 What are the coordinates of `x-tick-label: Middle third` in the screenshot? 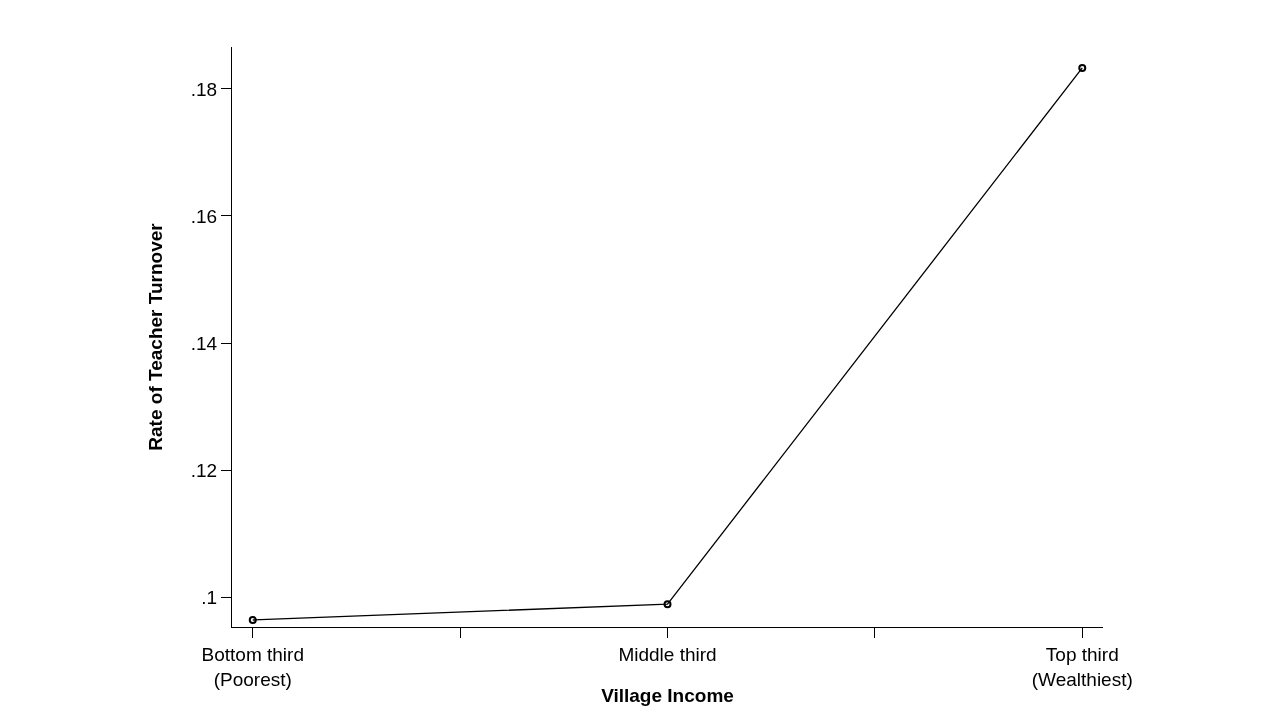 It's located at (667, 654).